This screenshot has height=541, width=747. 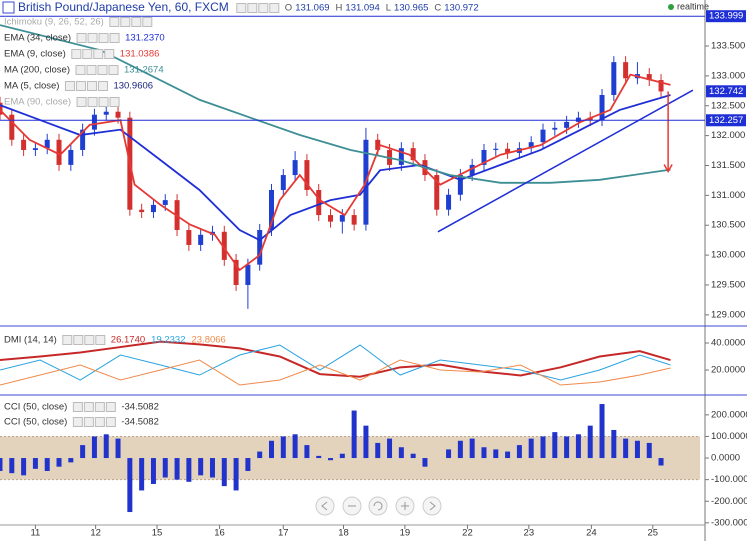 I want to click on nav-icons, so click(x=378, y=506).